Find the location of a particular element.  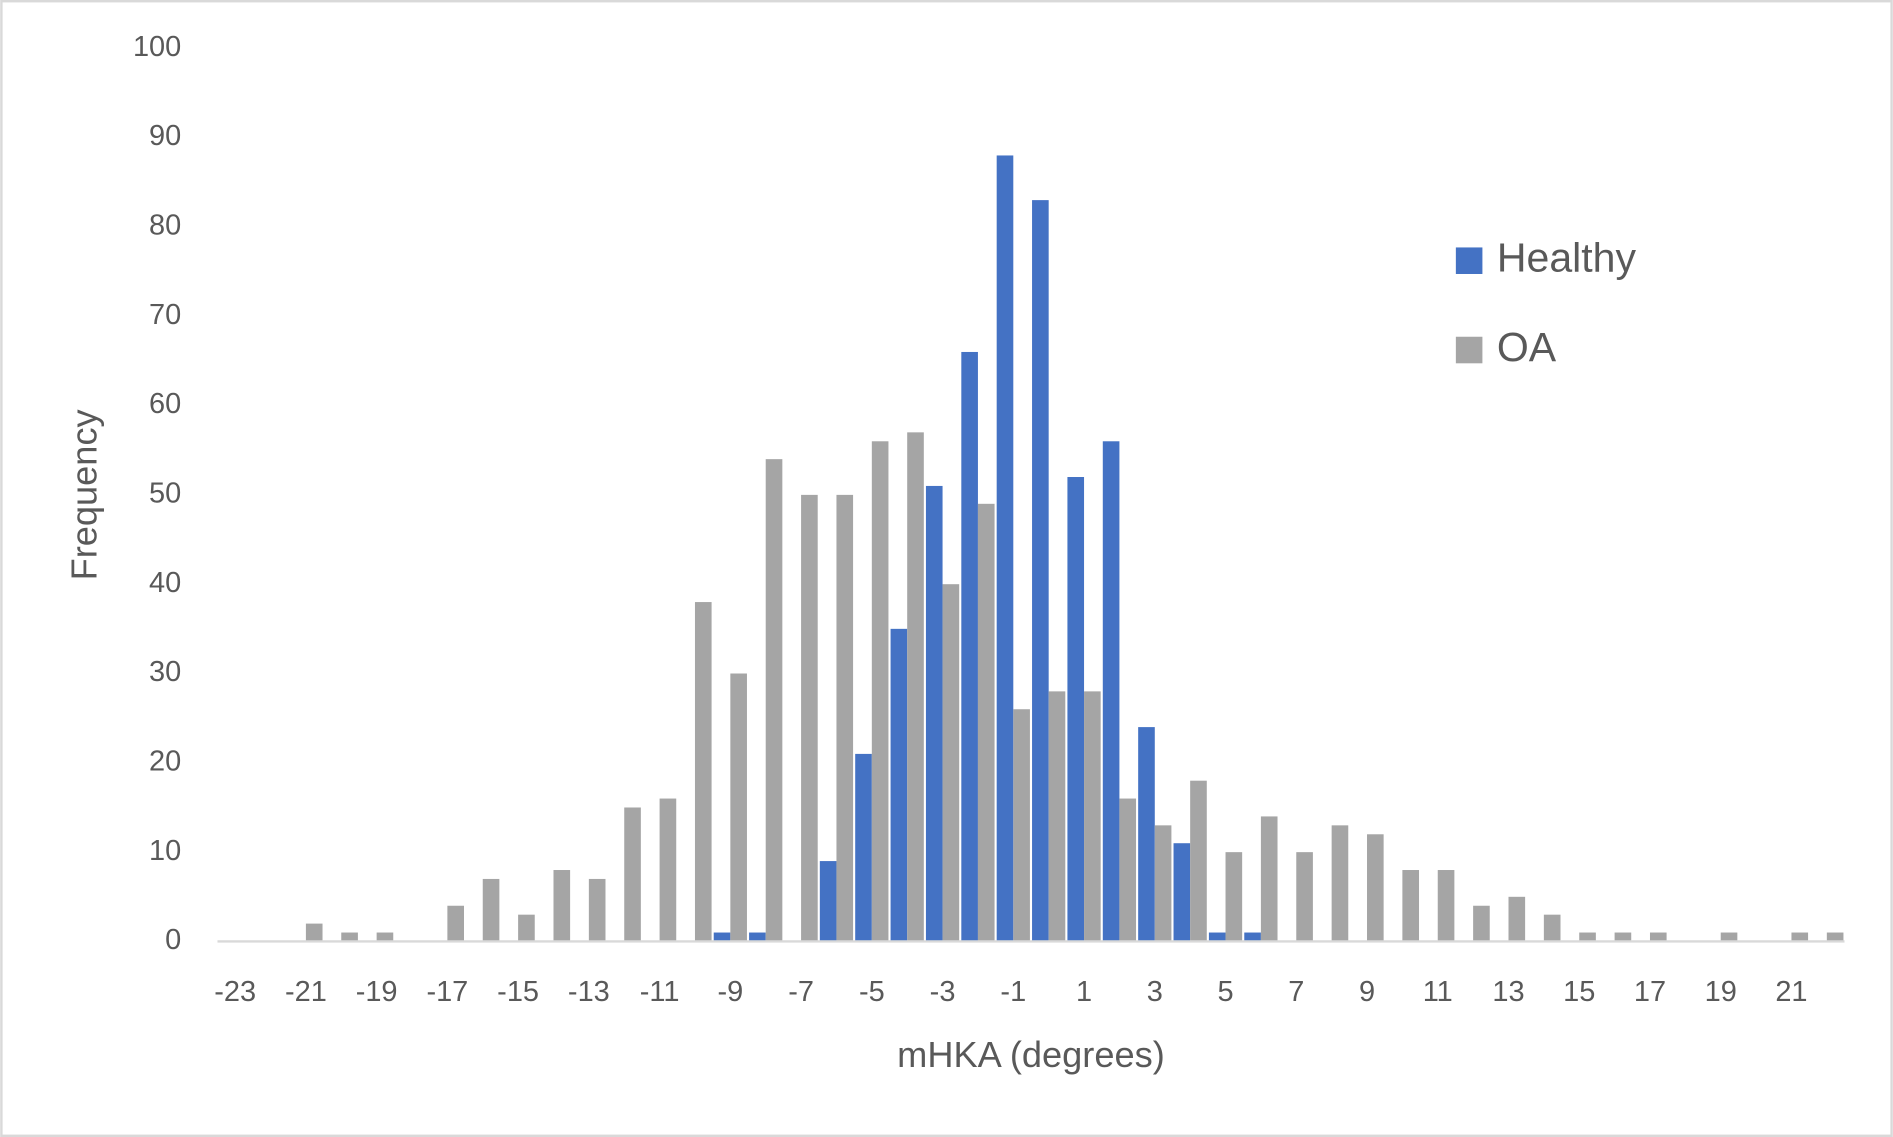

legend-label: Healthy is located at coordinates (1567, 258).